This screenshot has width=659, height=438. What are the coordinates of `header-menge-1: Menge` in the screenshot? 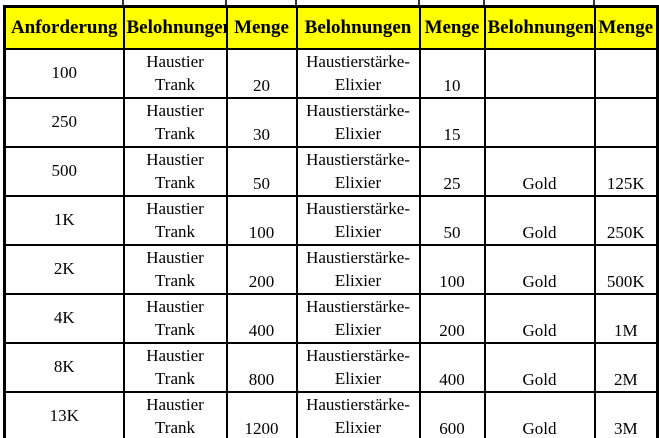 It's located at (261, 27).